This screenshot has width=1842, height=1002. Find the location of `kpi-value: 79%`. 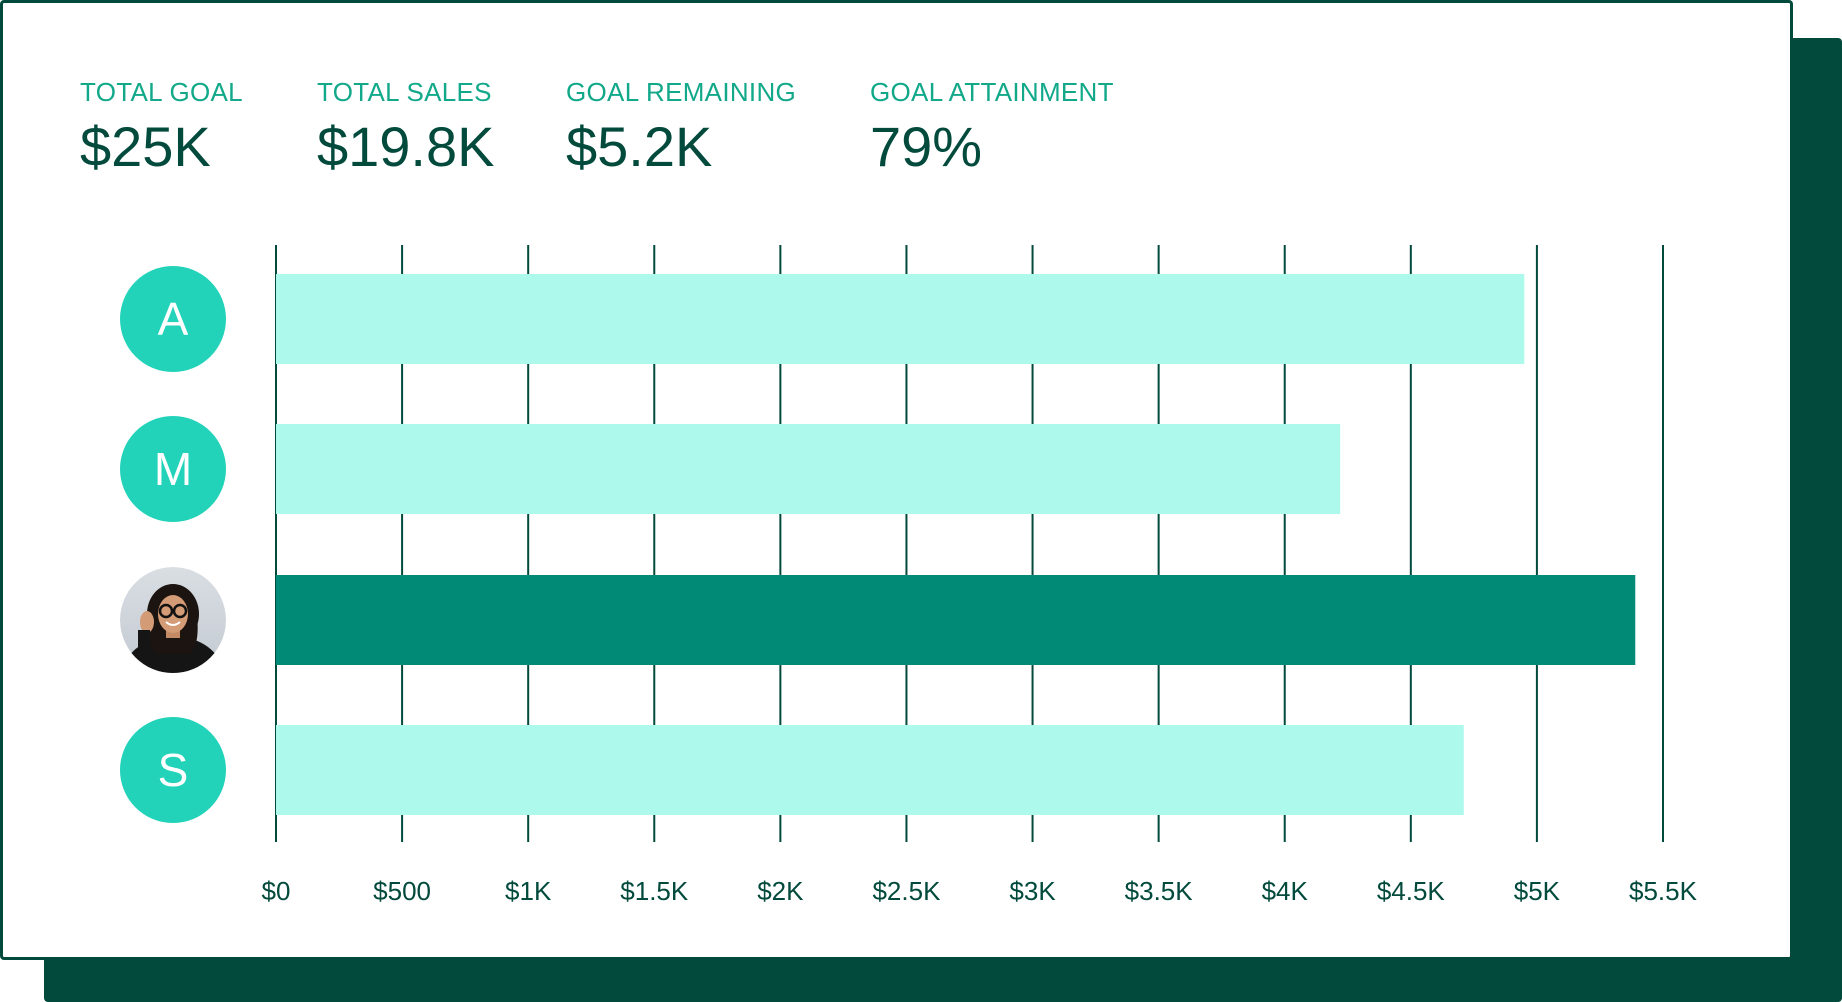

kpi-value: 79% is located at coordinates (926, 146).